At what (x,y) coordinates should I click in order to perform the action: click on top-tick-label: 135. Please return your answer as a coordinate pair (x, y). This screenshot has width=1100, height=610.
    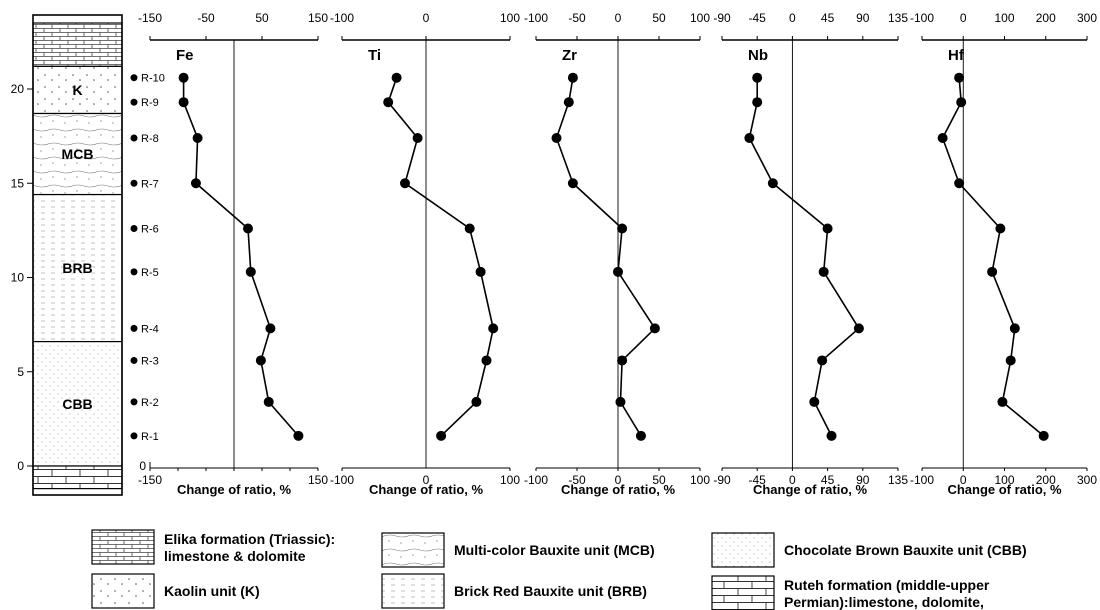
    Looking at the image, I should click on (898, 18).